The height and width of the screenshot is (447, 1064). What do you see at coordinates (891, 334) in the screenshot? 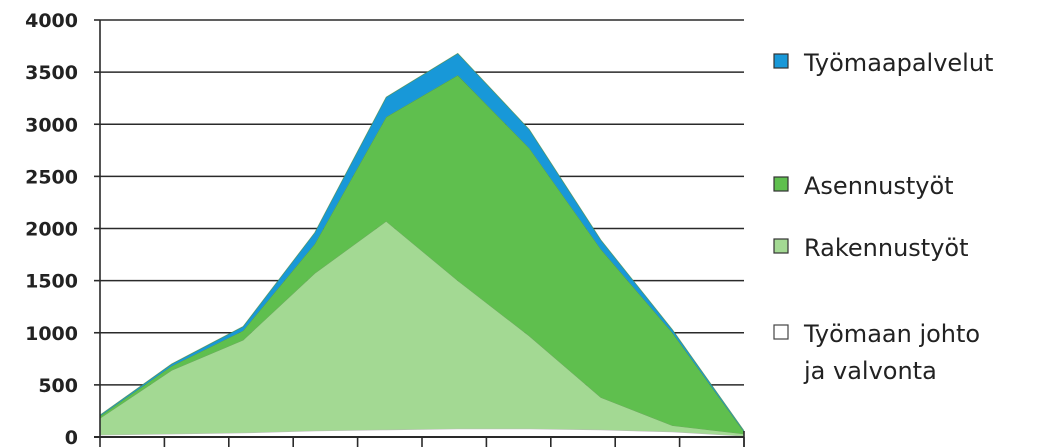
I see `legend-label-0-line0: Työmaan johto` at bounding box center [891, 334].